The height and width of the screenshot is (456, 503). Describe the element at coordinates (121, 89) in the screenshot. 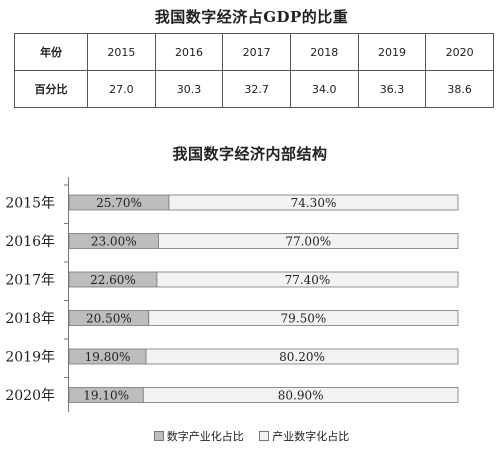

I see `table-cell-value: 27.0` at that location.